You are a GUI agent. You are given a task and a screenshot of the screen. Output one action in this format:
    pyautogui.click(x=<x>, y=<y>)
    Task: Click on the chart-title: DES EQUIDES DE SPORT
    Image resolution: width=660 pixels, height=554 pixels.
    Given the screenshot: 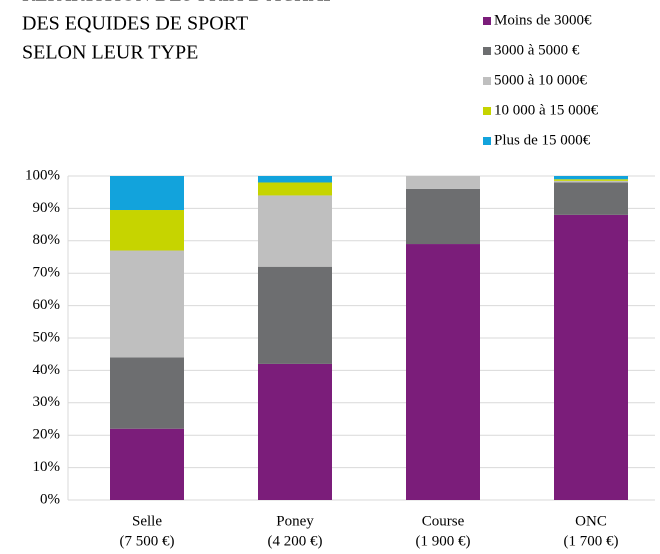 What is the action you would take?
    pyautogui.click(x=135, y=24)
    